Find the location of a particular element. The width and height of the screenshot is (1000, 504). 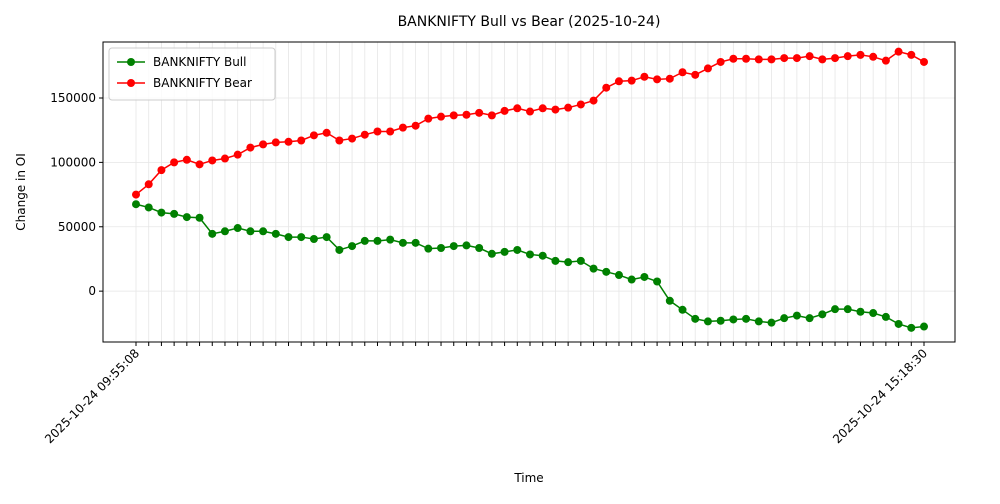

x-axis-label: Time is located at coordinates (528, 478).